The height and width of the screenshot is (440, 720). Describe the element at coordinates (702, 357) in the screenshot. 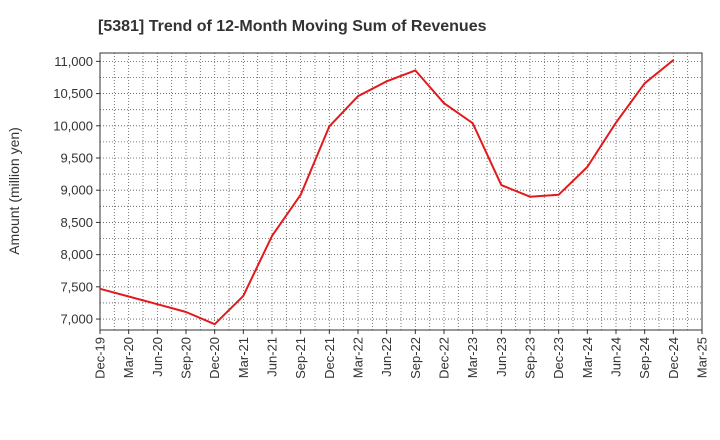

I see `x-tick-label: Mar-25` at that location.